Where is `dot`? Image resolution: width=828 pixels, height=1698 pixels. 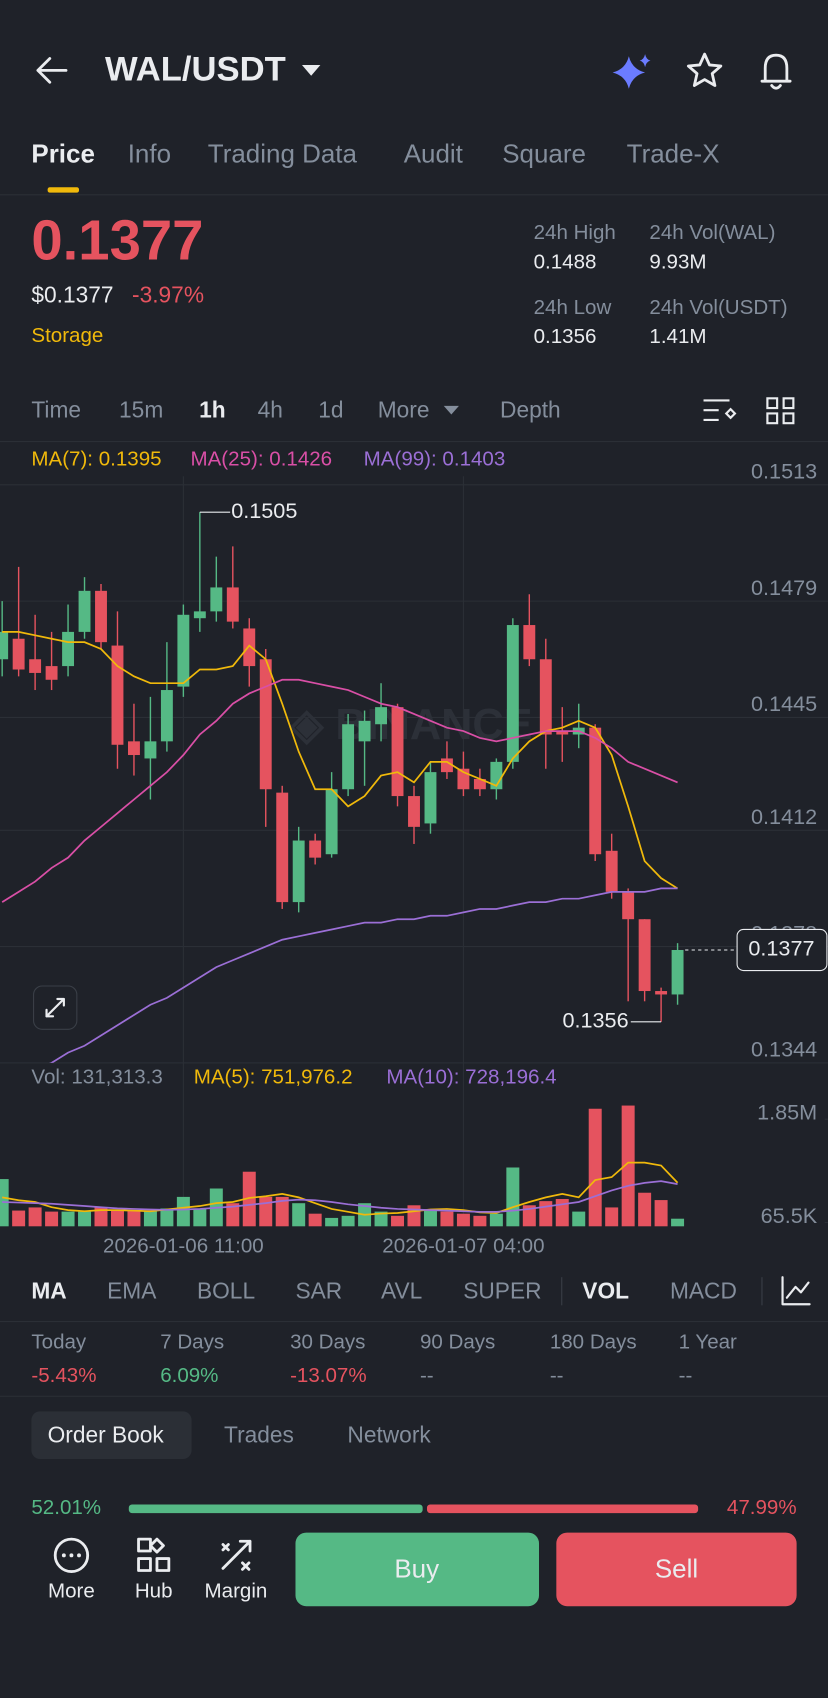
dot is located at coordinates (79, 1555).